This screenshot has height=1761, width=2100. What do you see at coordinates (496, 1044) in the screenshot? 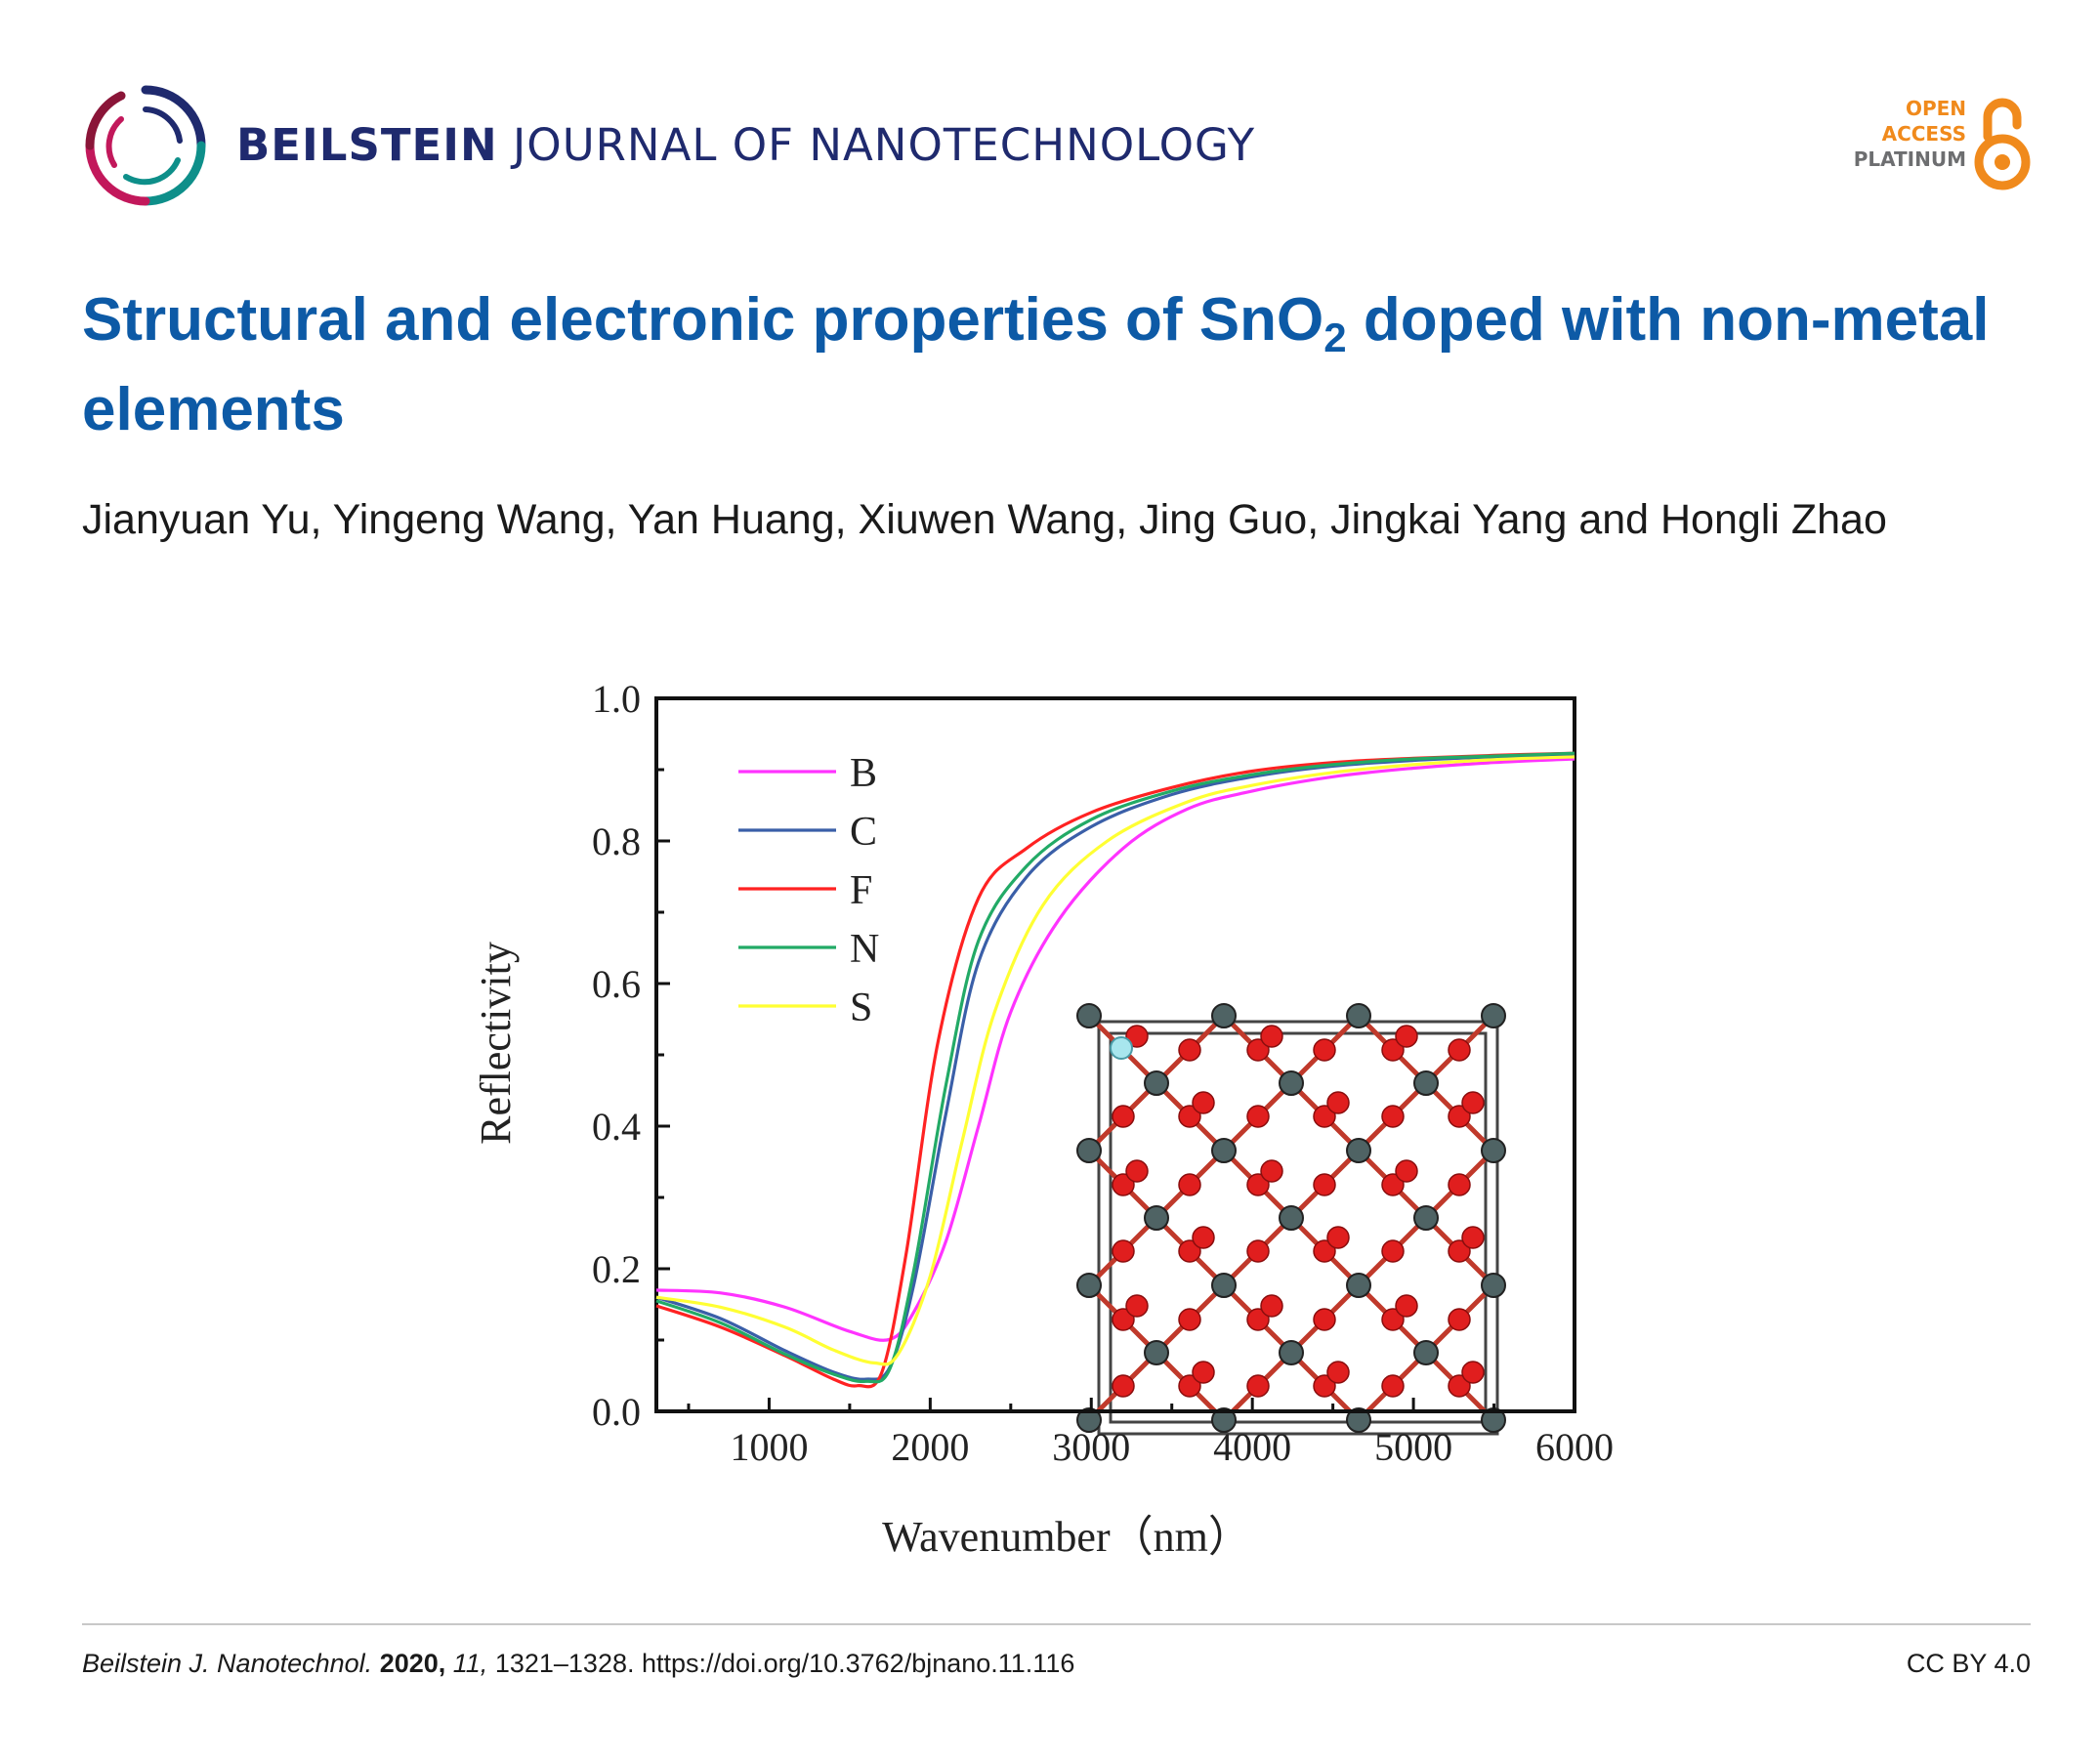
I see `y-axis-label: Reflectivity` at bounding box center [496, 1044].